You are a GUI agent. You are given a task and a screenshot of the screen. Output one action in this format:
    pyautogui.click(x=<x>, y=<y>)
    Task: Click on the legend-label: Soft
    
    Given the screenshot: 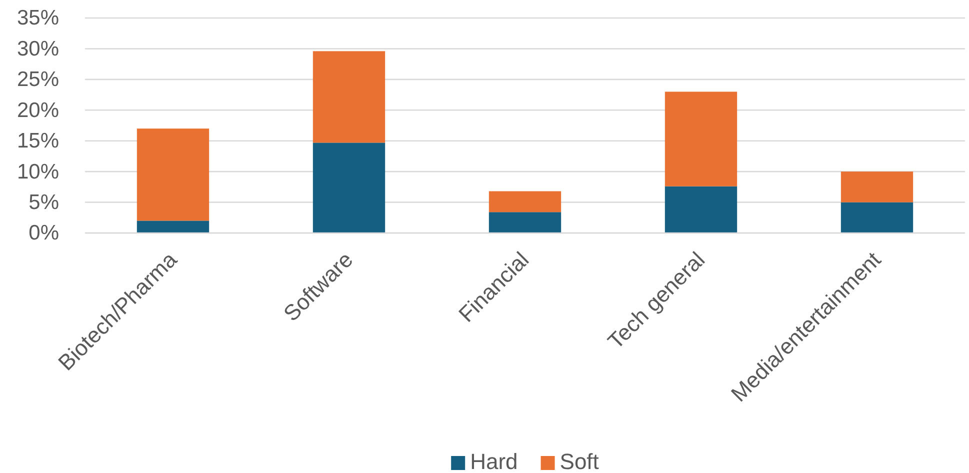 What is the action you would take?
    pyautogui.click(x=579, y=461)
    